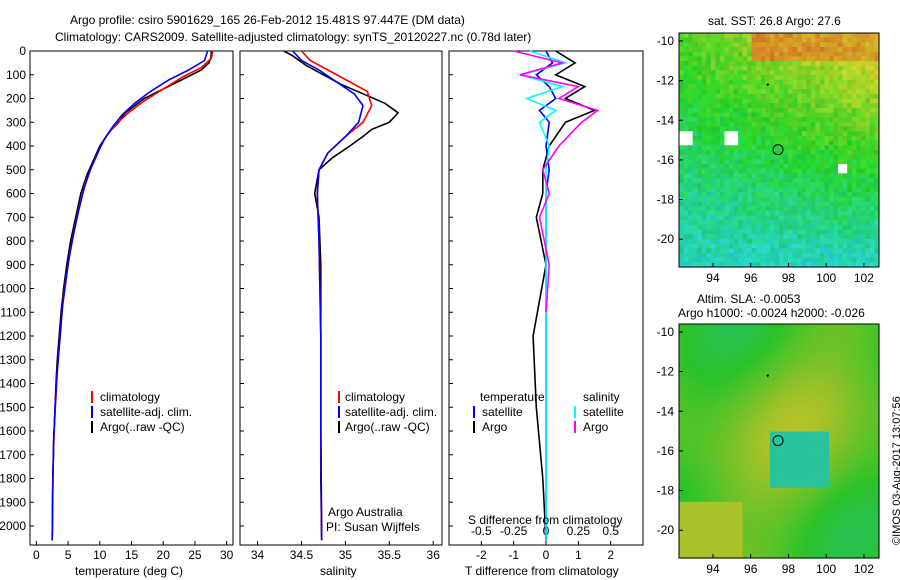 The width and height of the screenshot is (900, 580). I want to click on sla-map-subtitle: Argo h1000: -0.0024 h2000: -0.026, so click(771, 313).